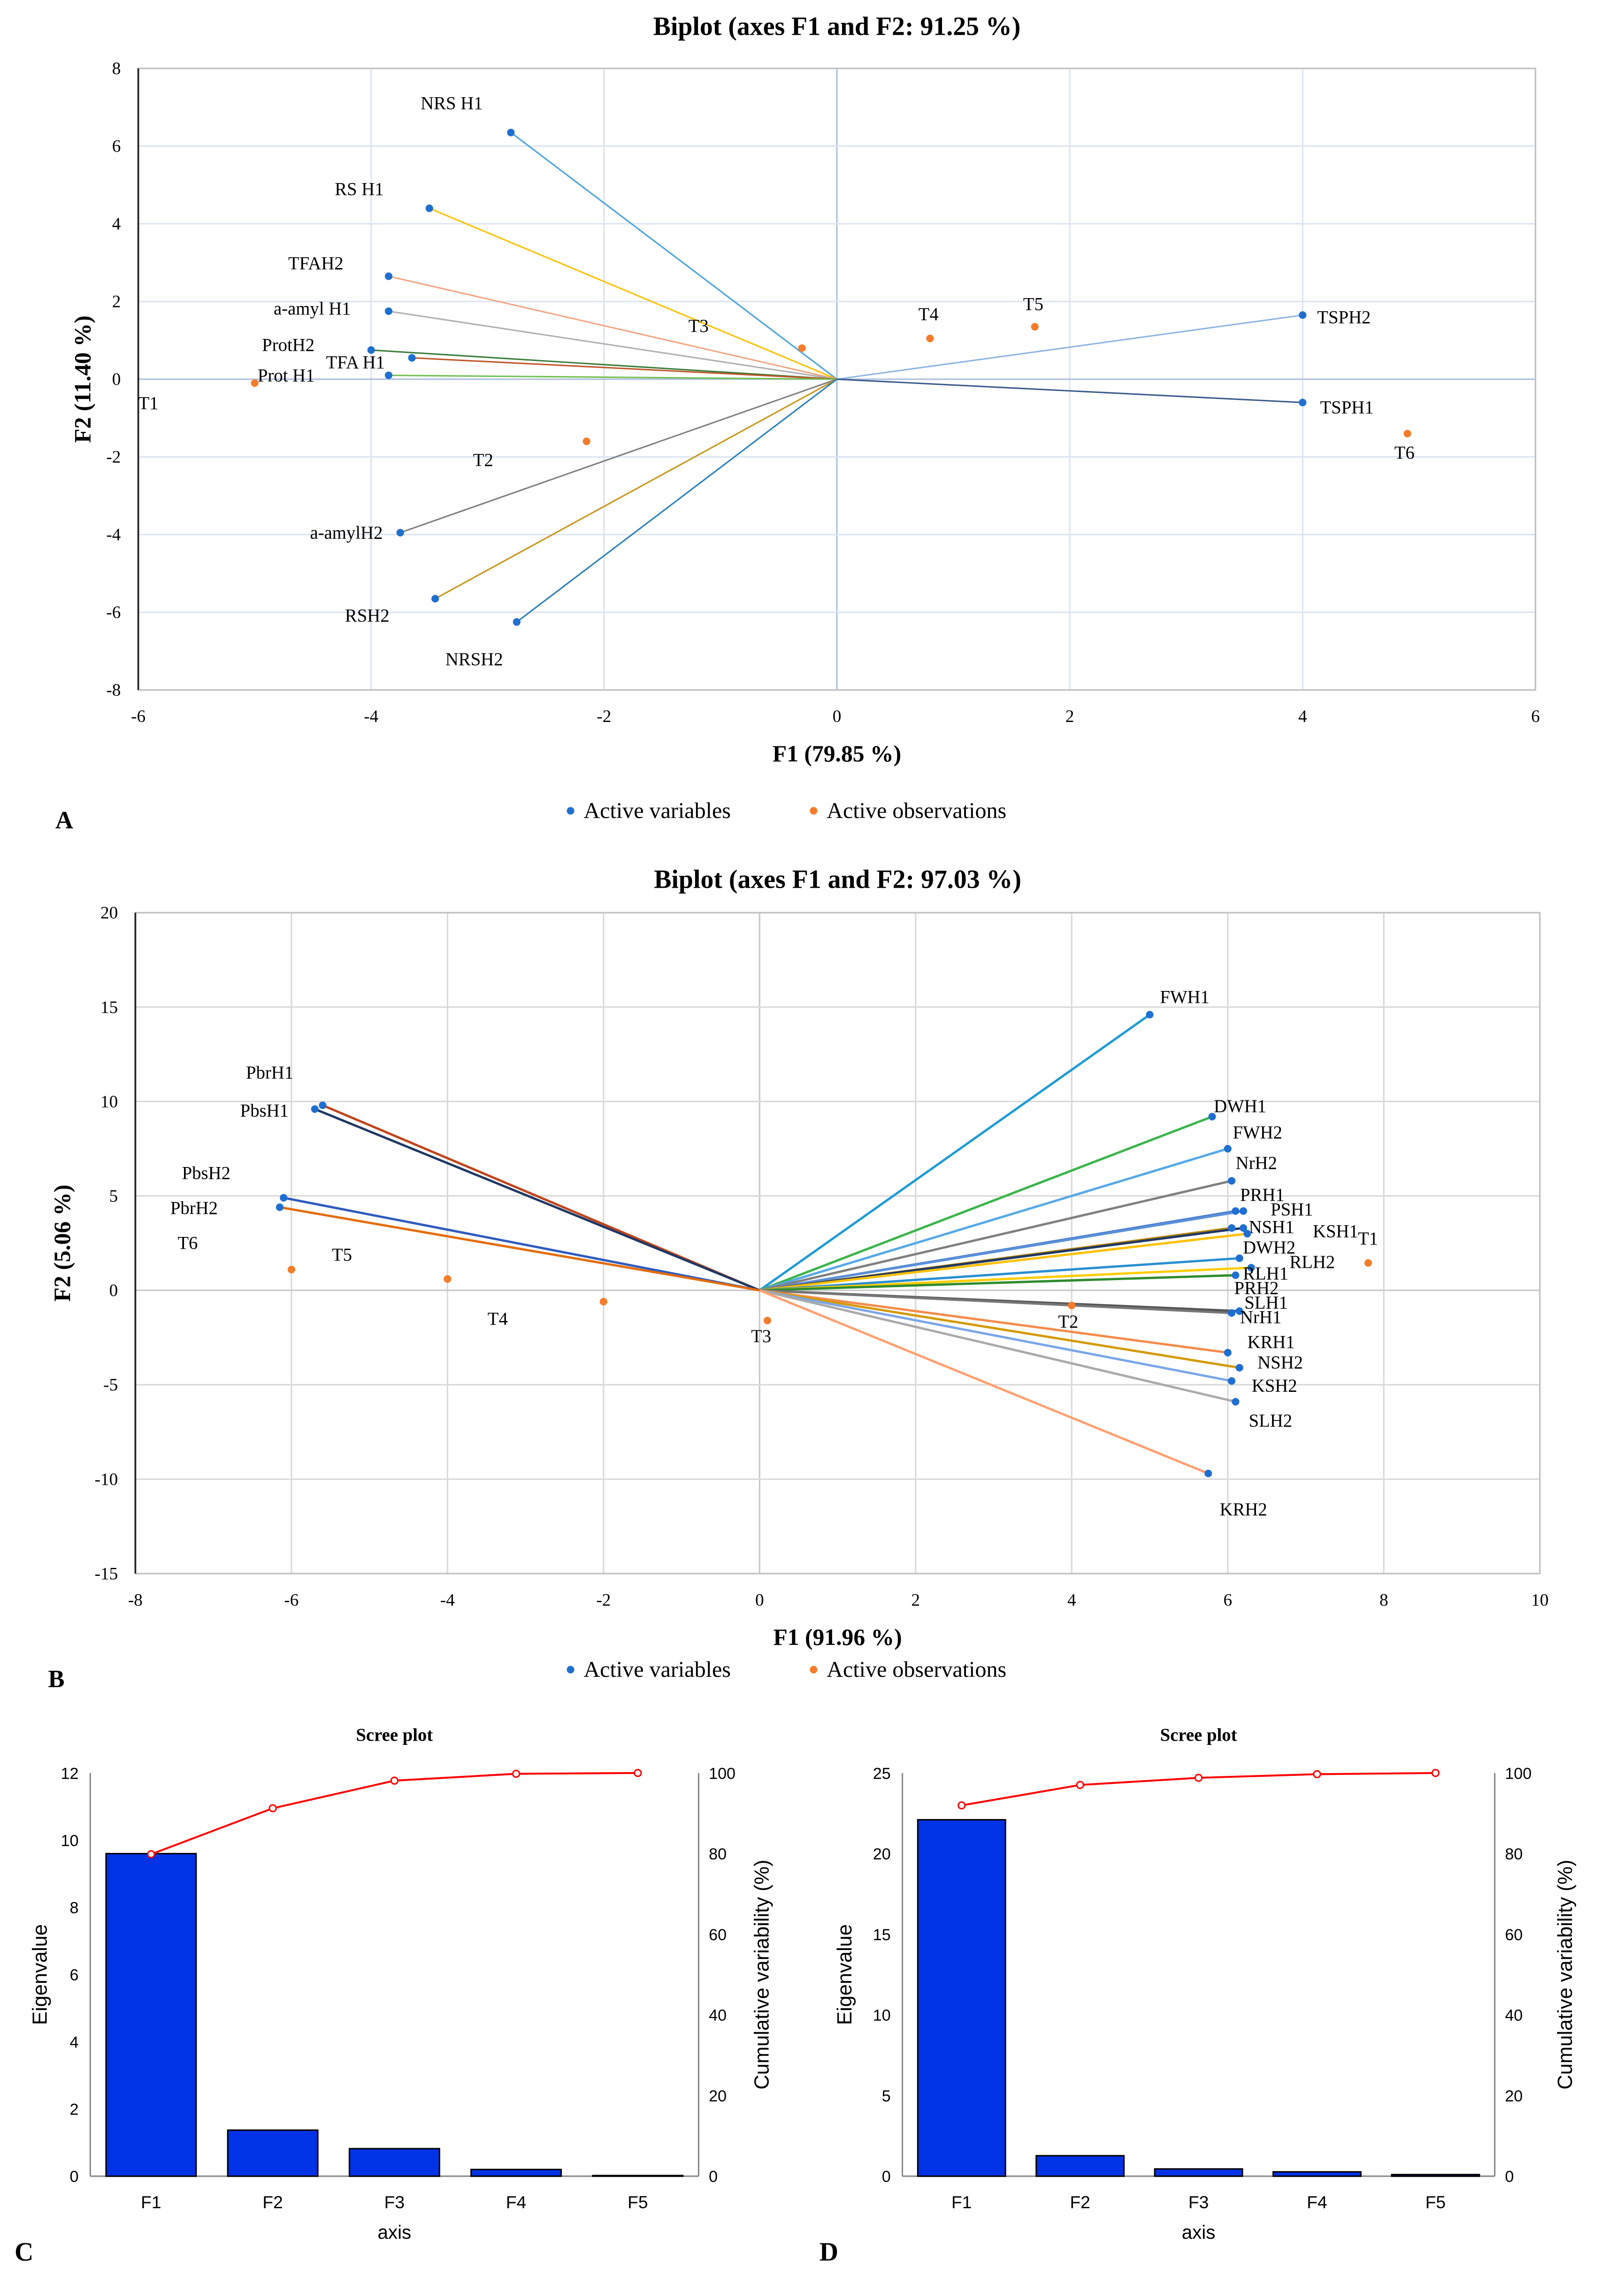 The width and height of the screenshot is (1601, 2296). What do you see at coordinates (1243, 1228) in the screenshot?
I see `variable-point-ksh1` at bounding box center [1243, 1228].